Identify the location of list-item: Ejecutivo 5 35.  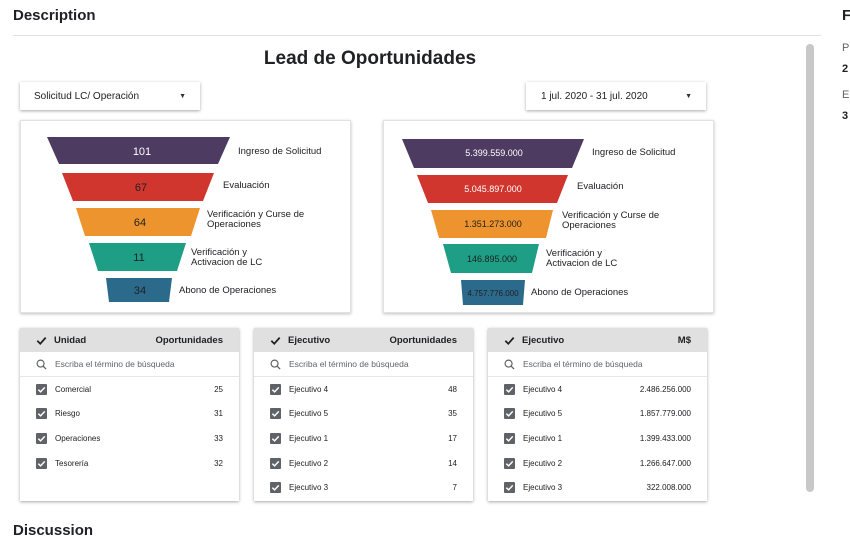
(363, 414).